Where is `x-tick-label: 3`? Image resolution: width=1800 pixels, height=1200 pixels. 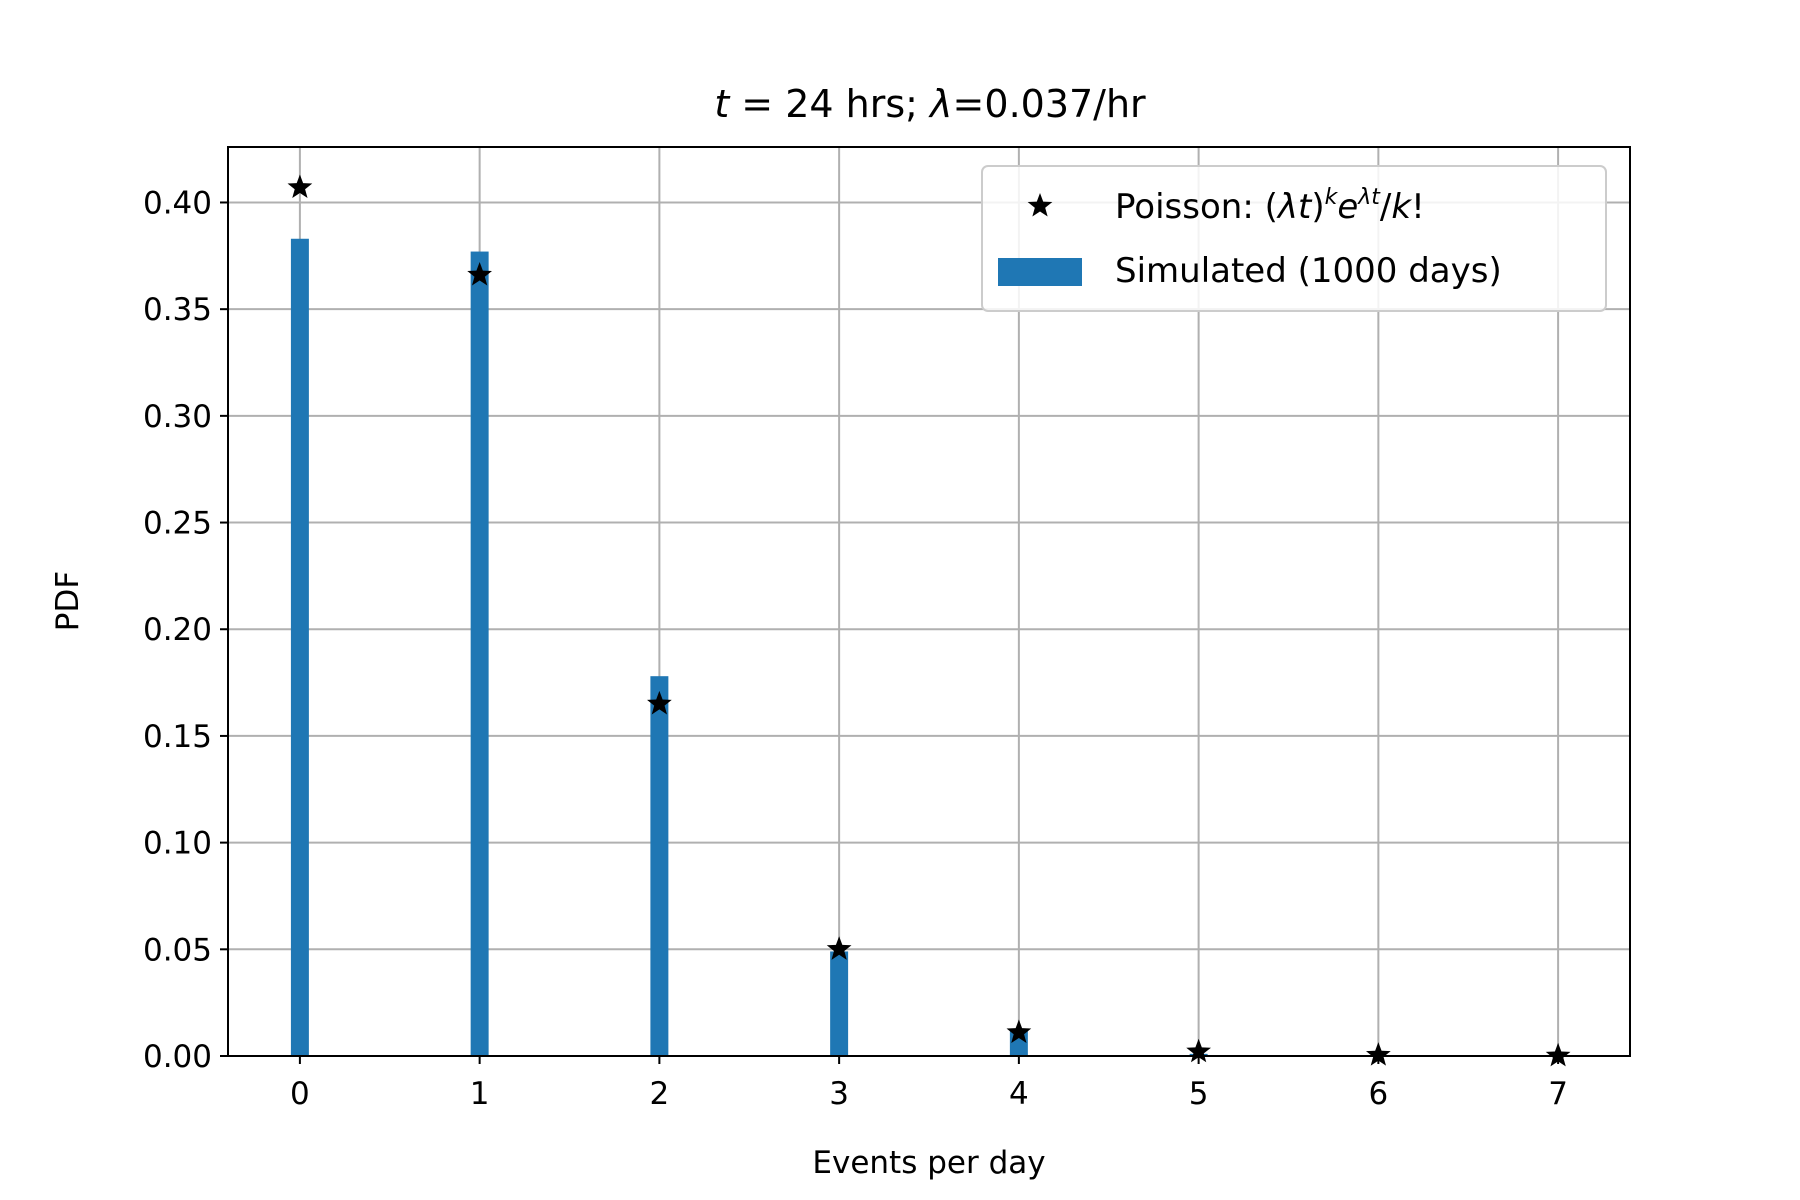 x-tick-label: 3 is located at coordinates (839, 1094).